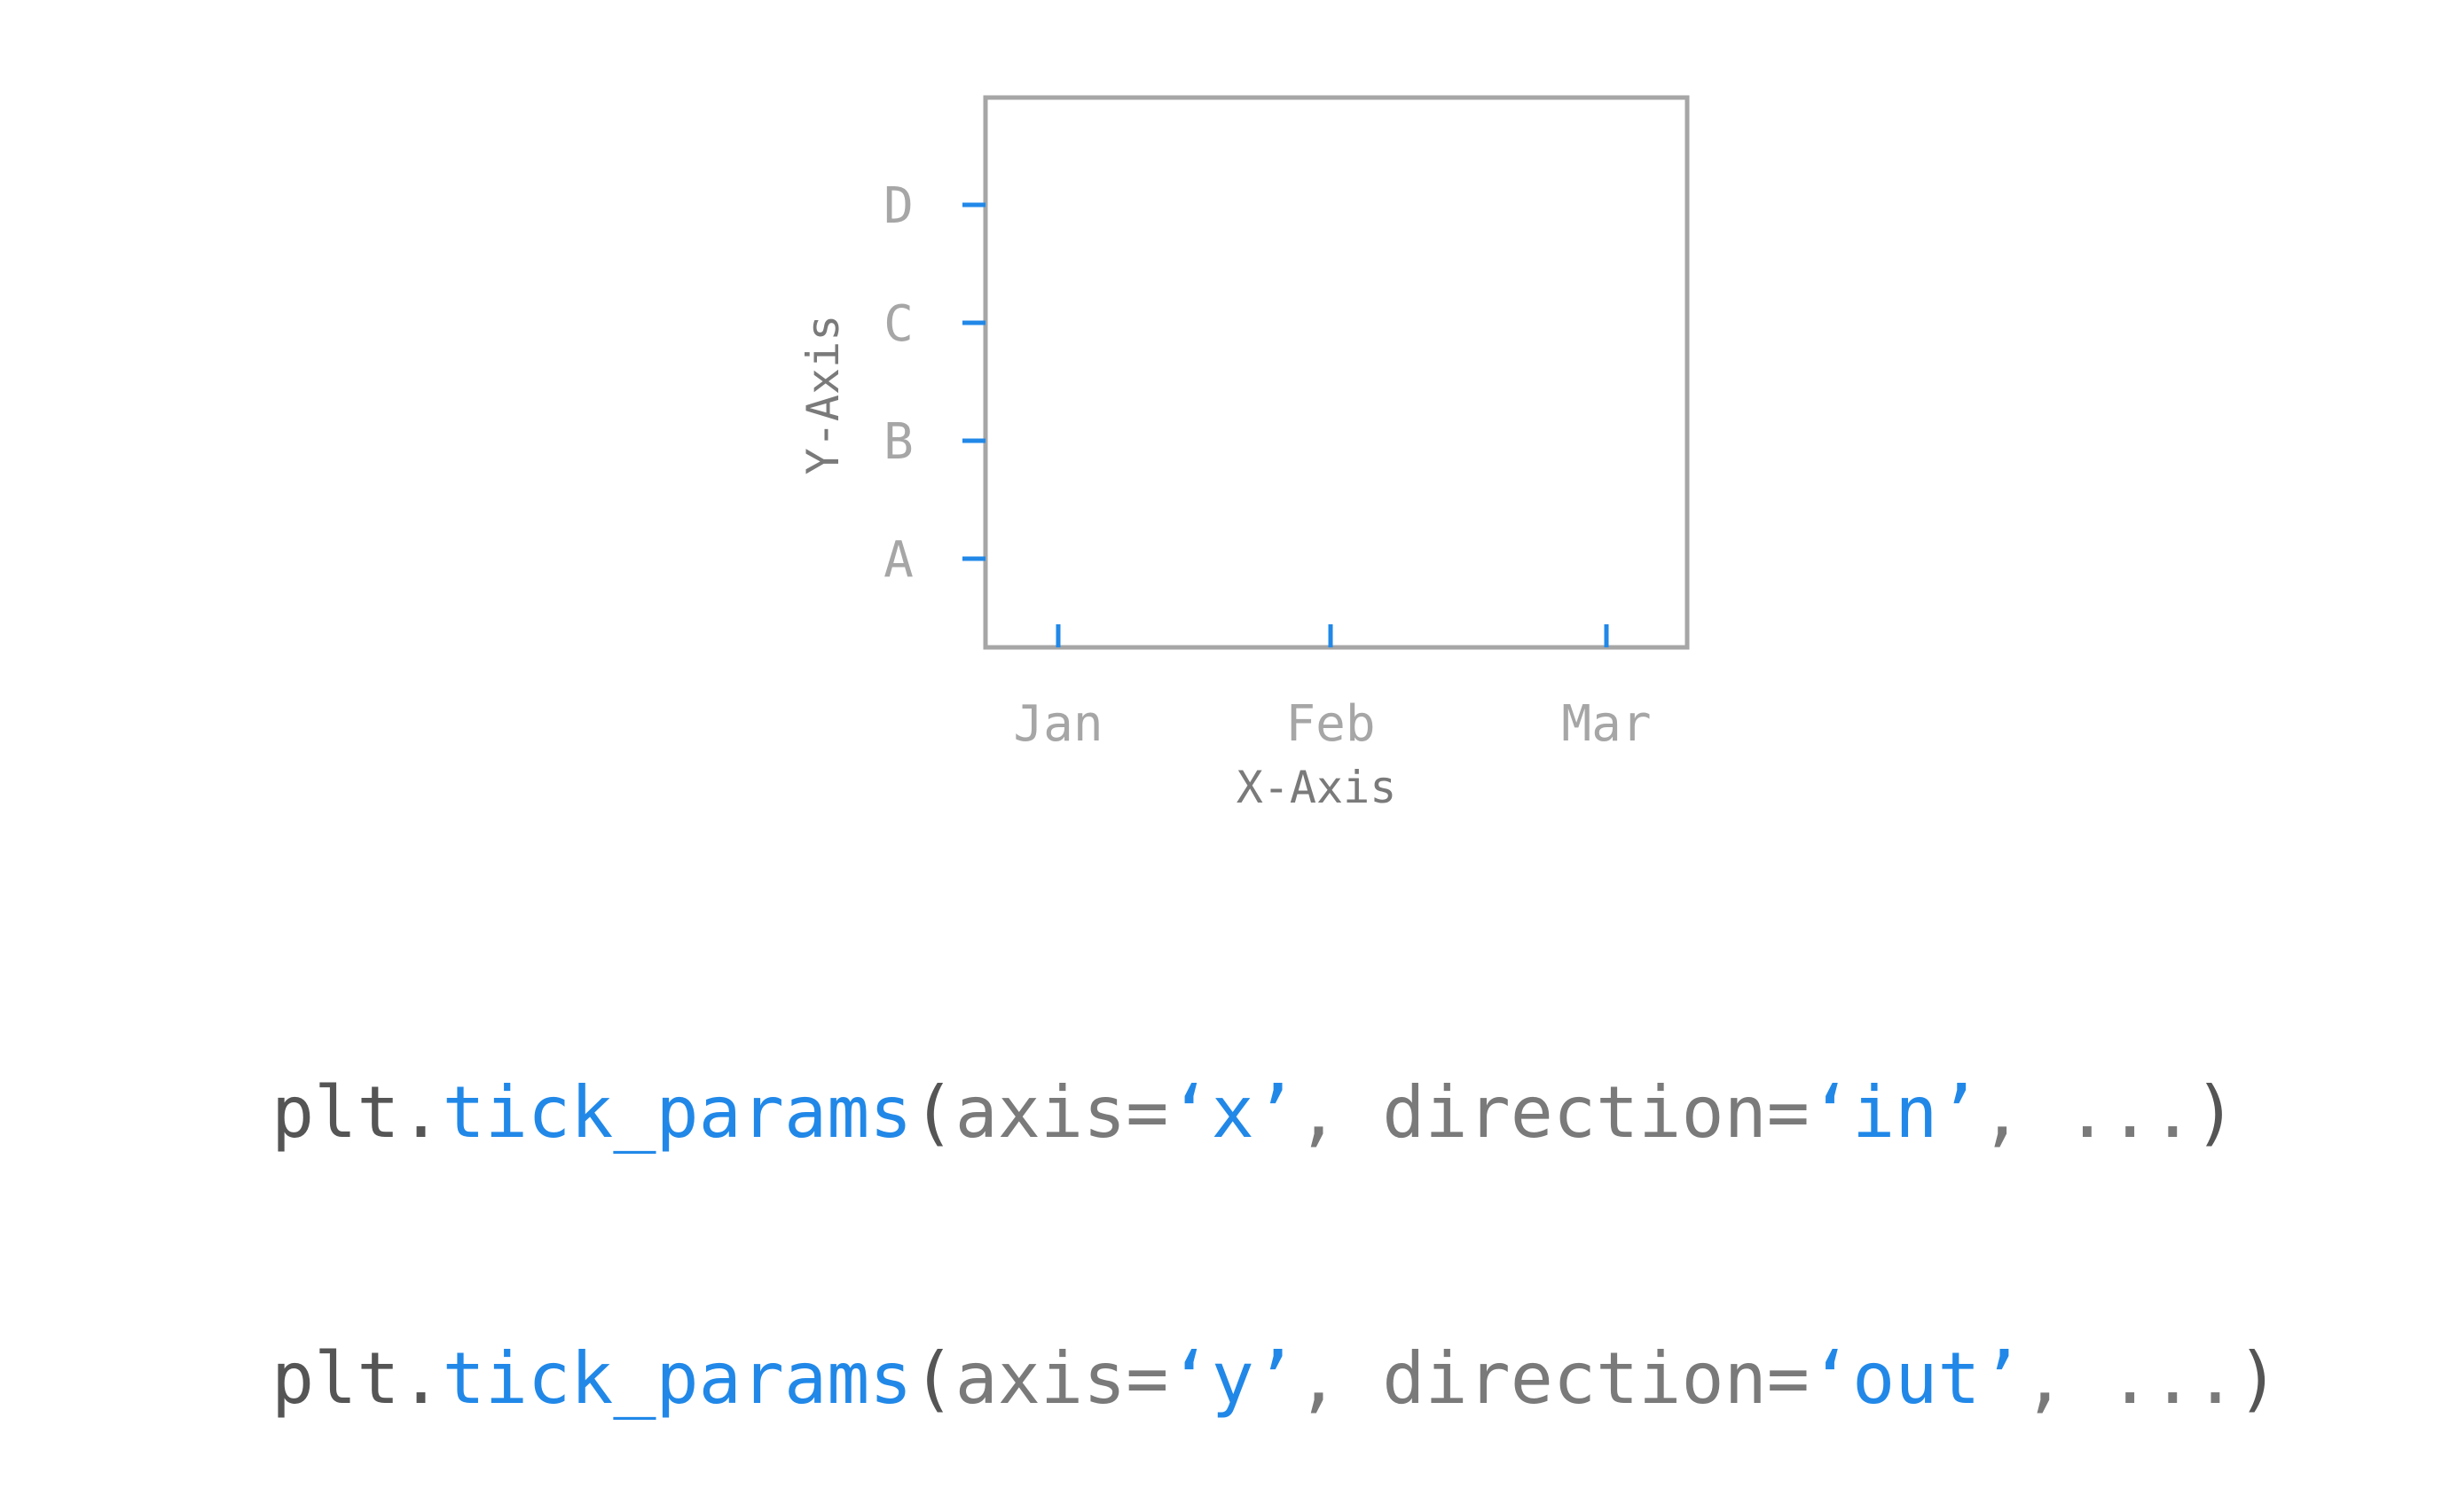 Image resolution: width=2450 pixels, height=1512 pixels. Describe the element at coordinates (1232, 1378) in the screenshot. I see `code-axis-value: ‘y’` at that location.